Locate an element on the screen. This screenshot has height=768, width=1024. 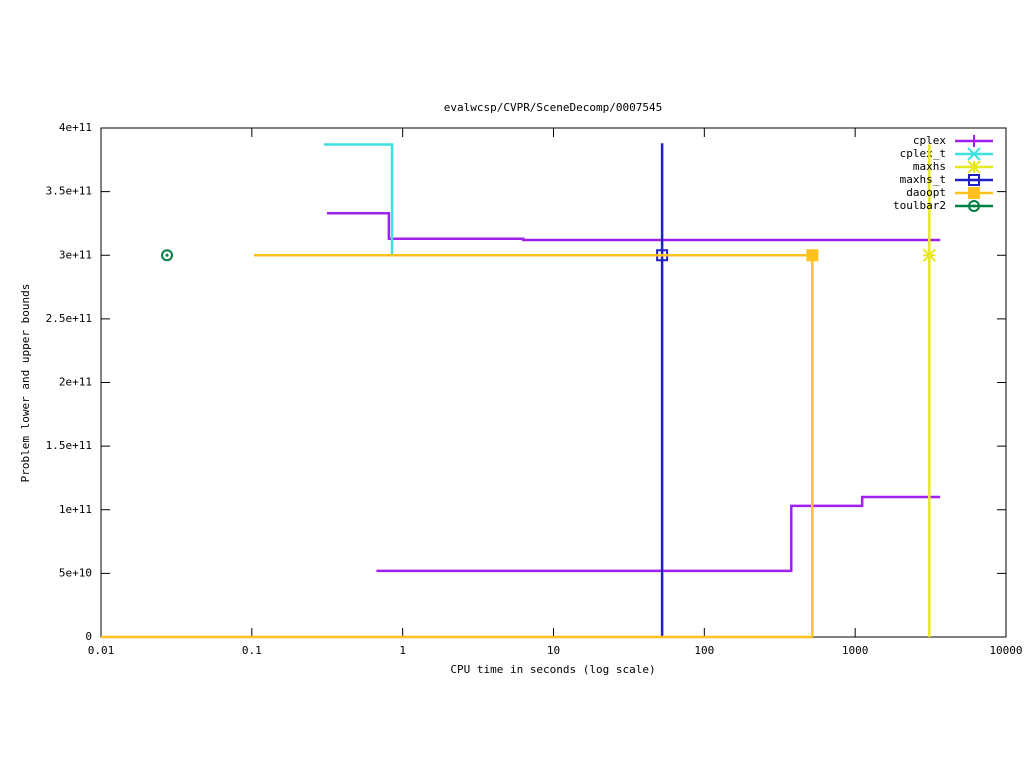
legend-label: toulbar2 is located at coordinates (919, 205).